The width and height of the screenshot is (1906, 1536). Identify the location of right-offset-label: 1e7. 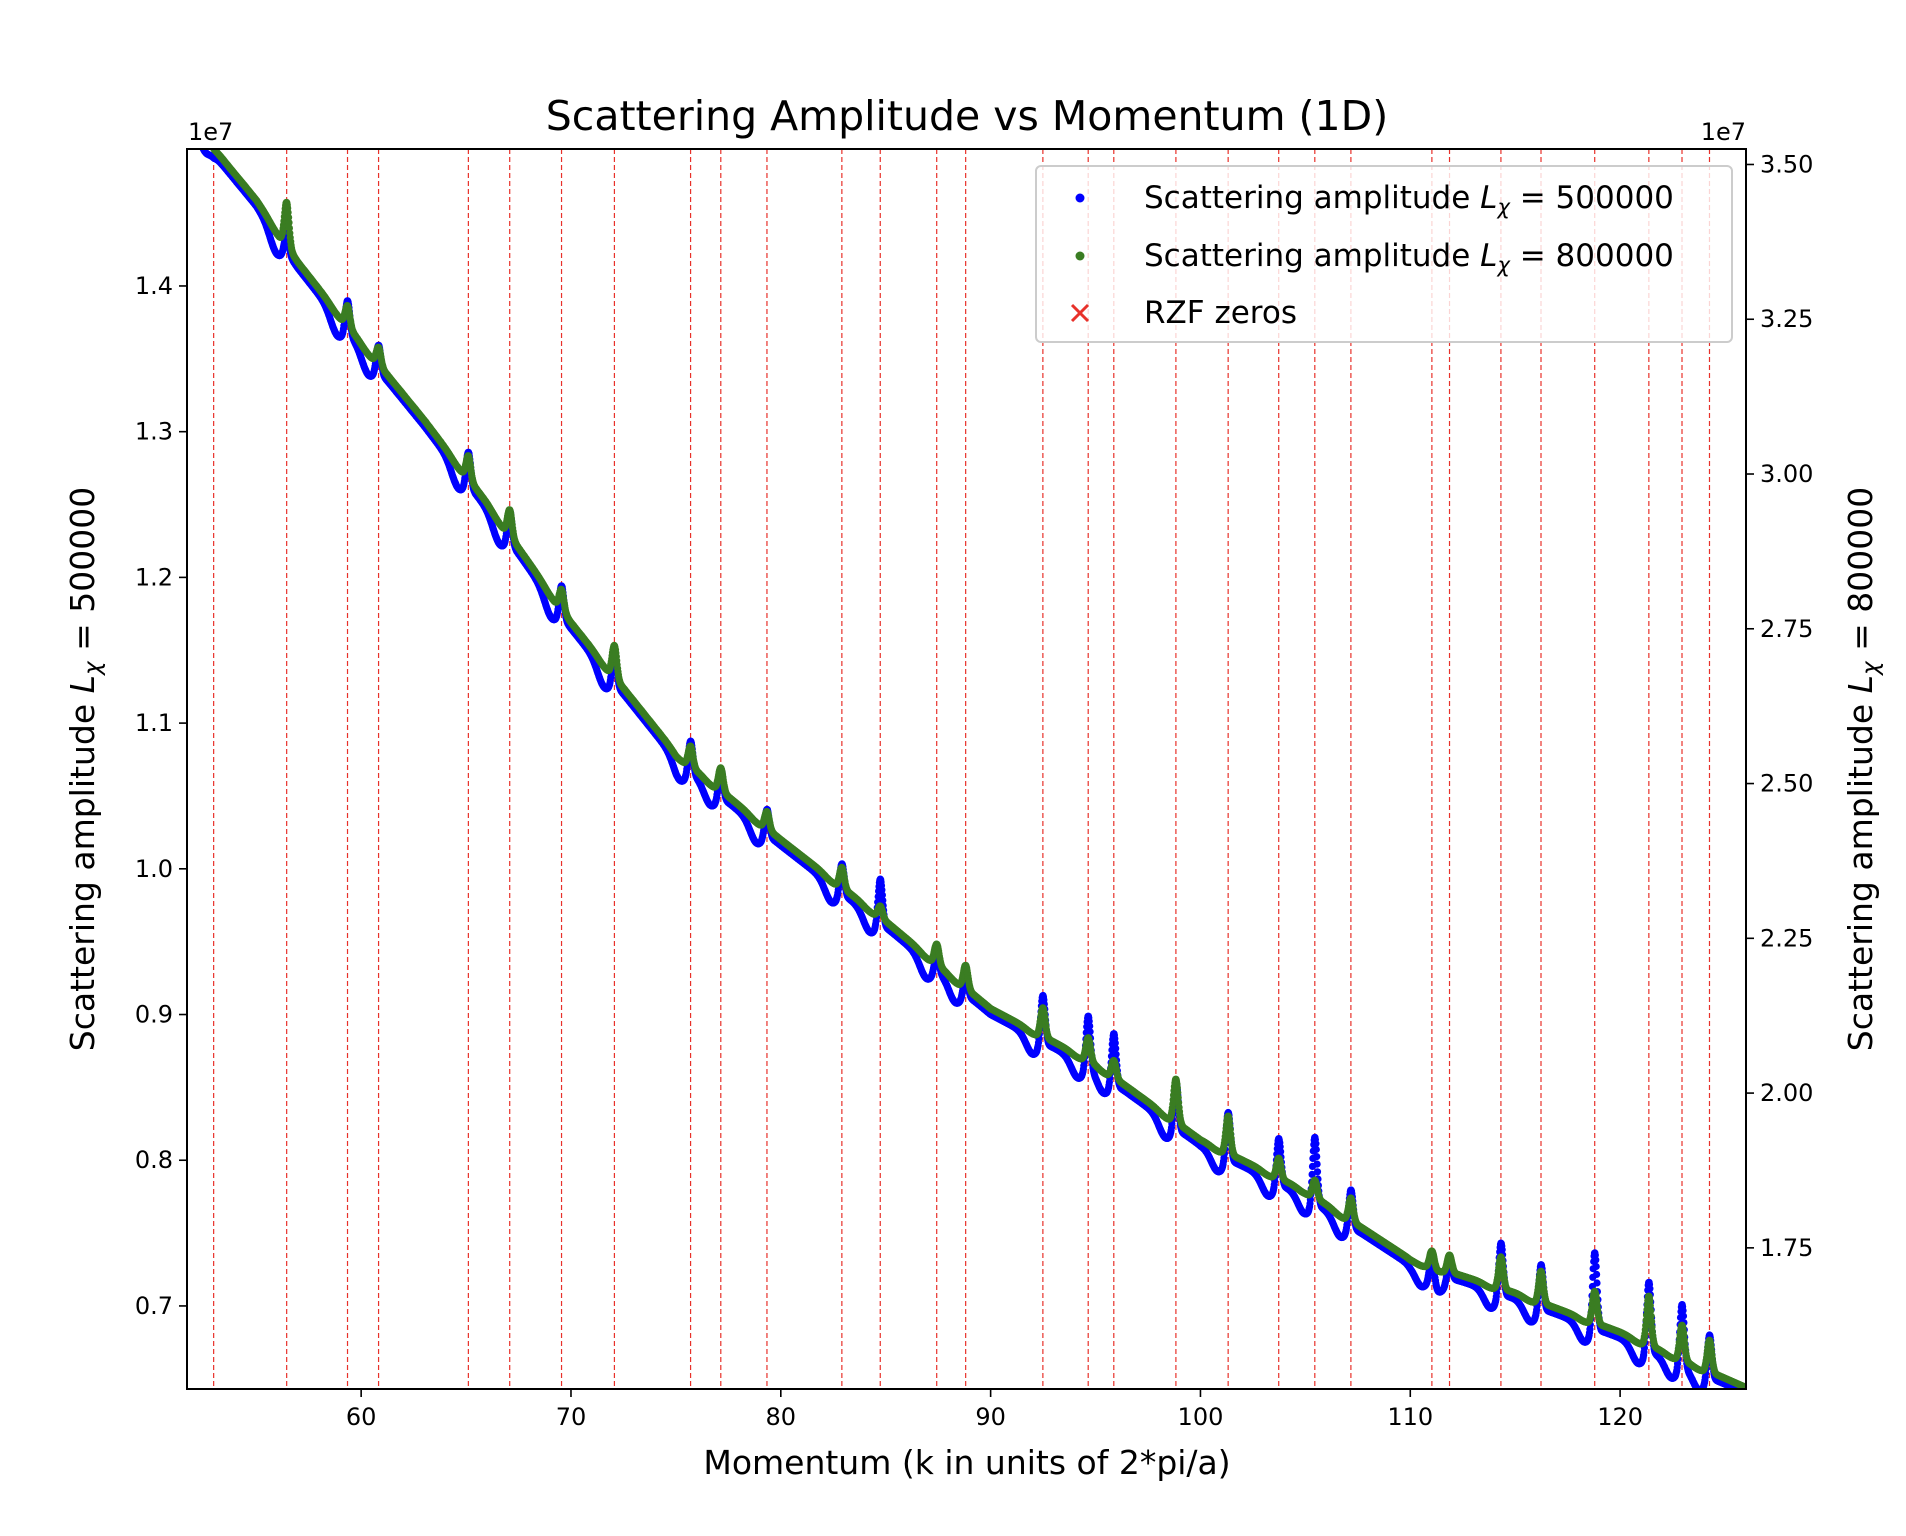
(1723, 132).